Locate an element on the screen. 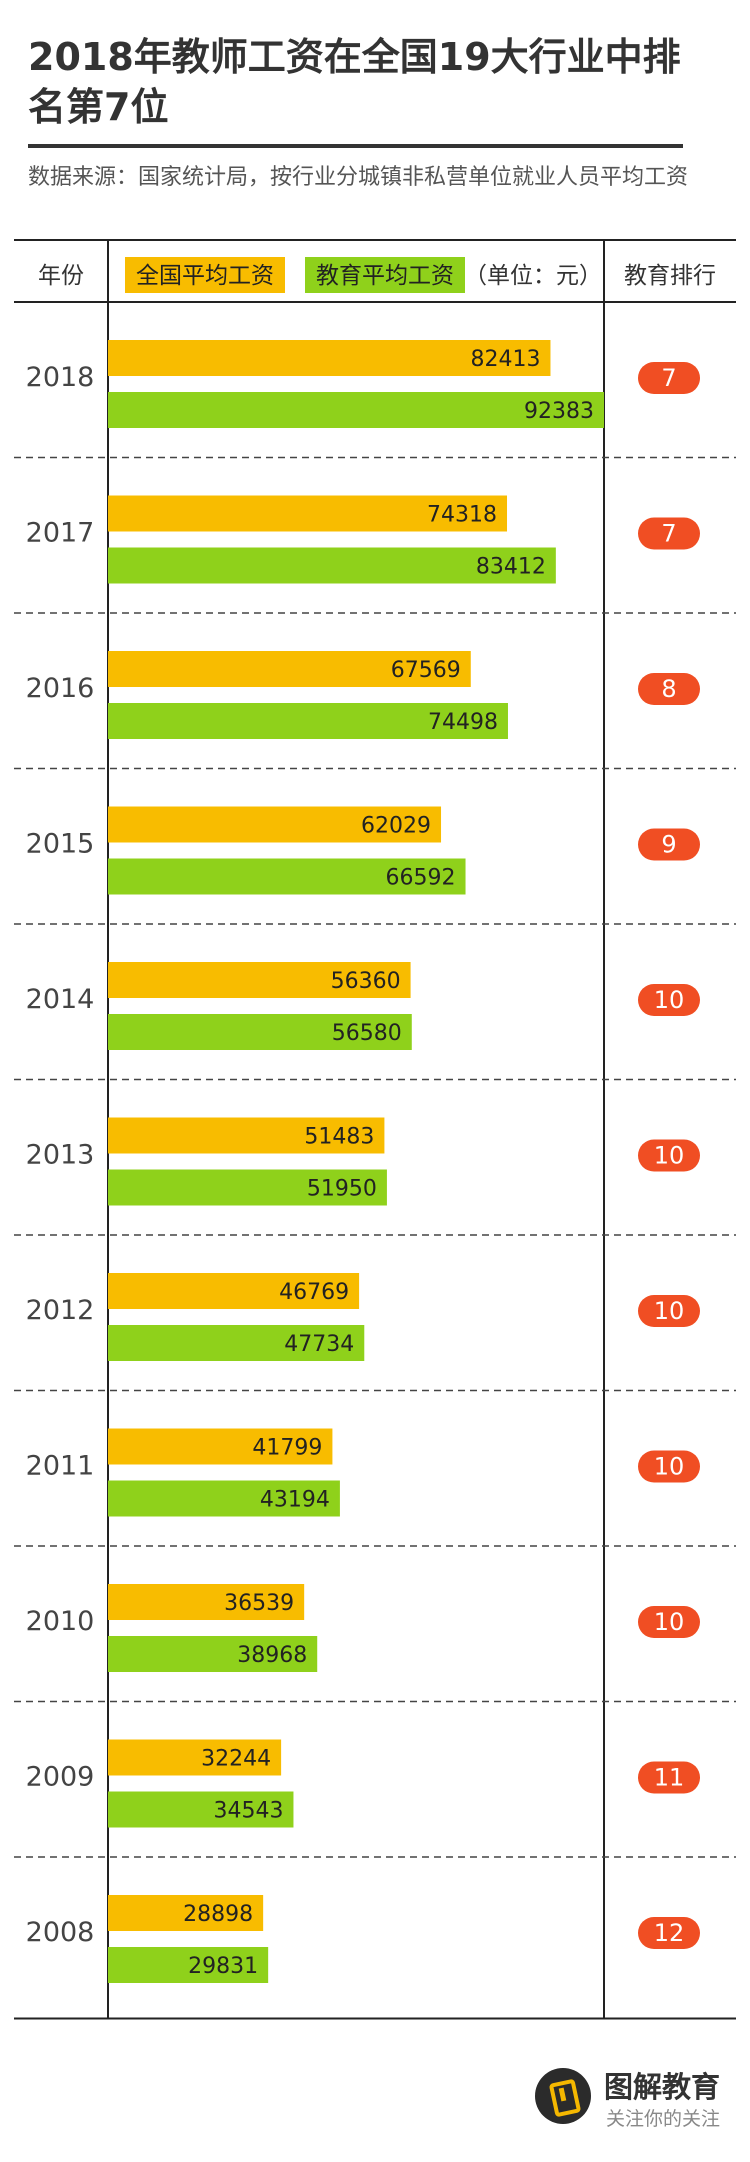  chart-title: 2018年教师工资在全国19大行业中排名第7位 is located at coordinates (354, 82).